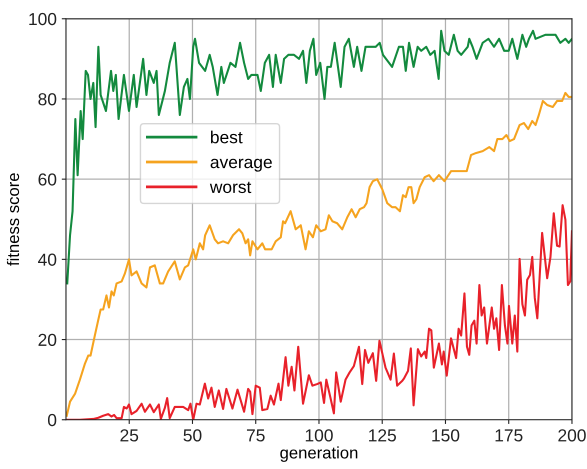 This screenshot has height=469, width=587. Describe the element at coordinates (47, 340) in the screenshot. I see `y-tick-label: 20` at that location.